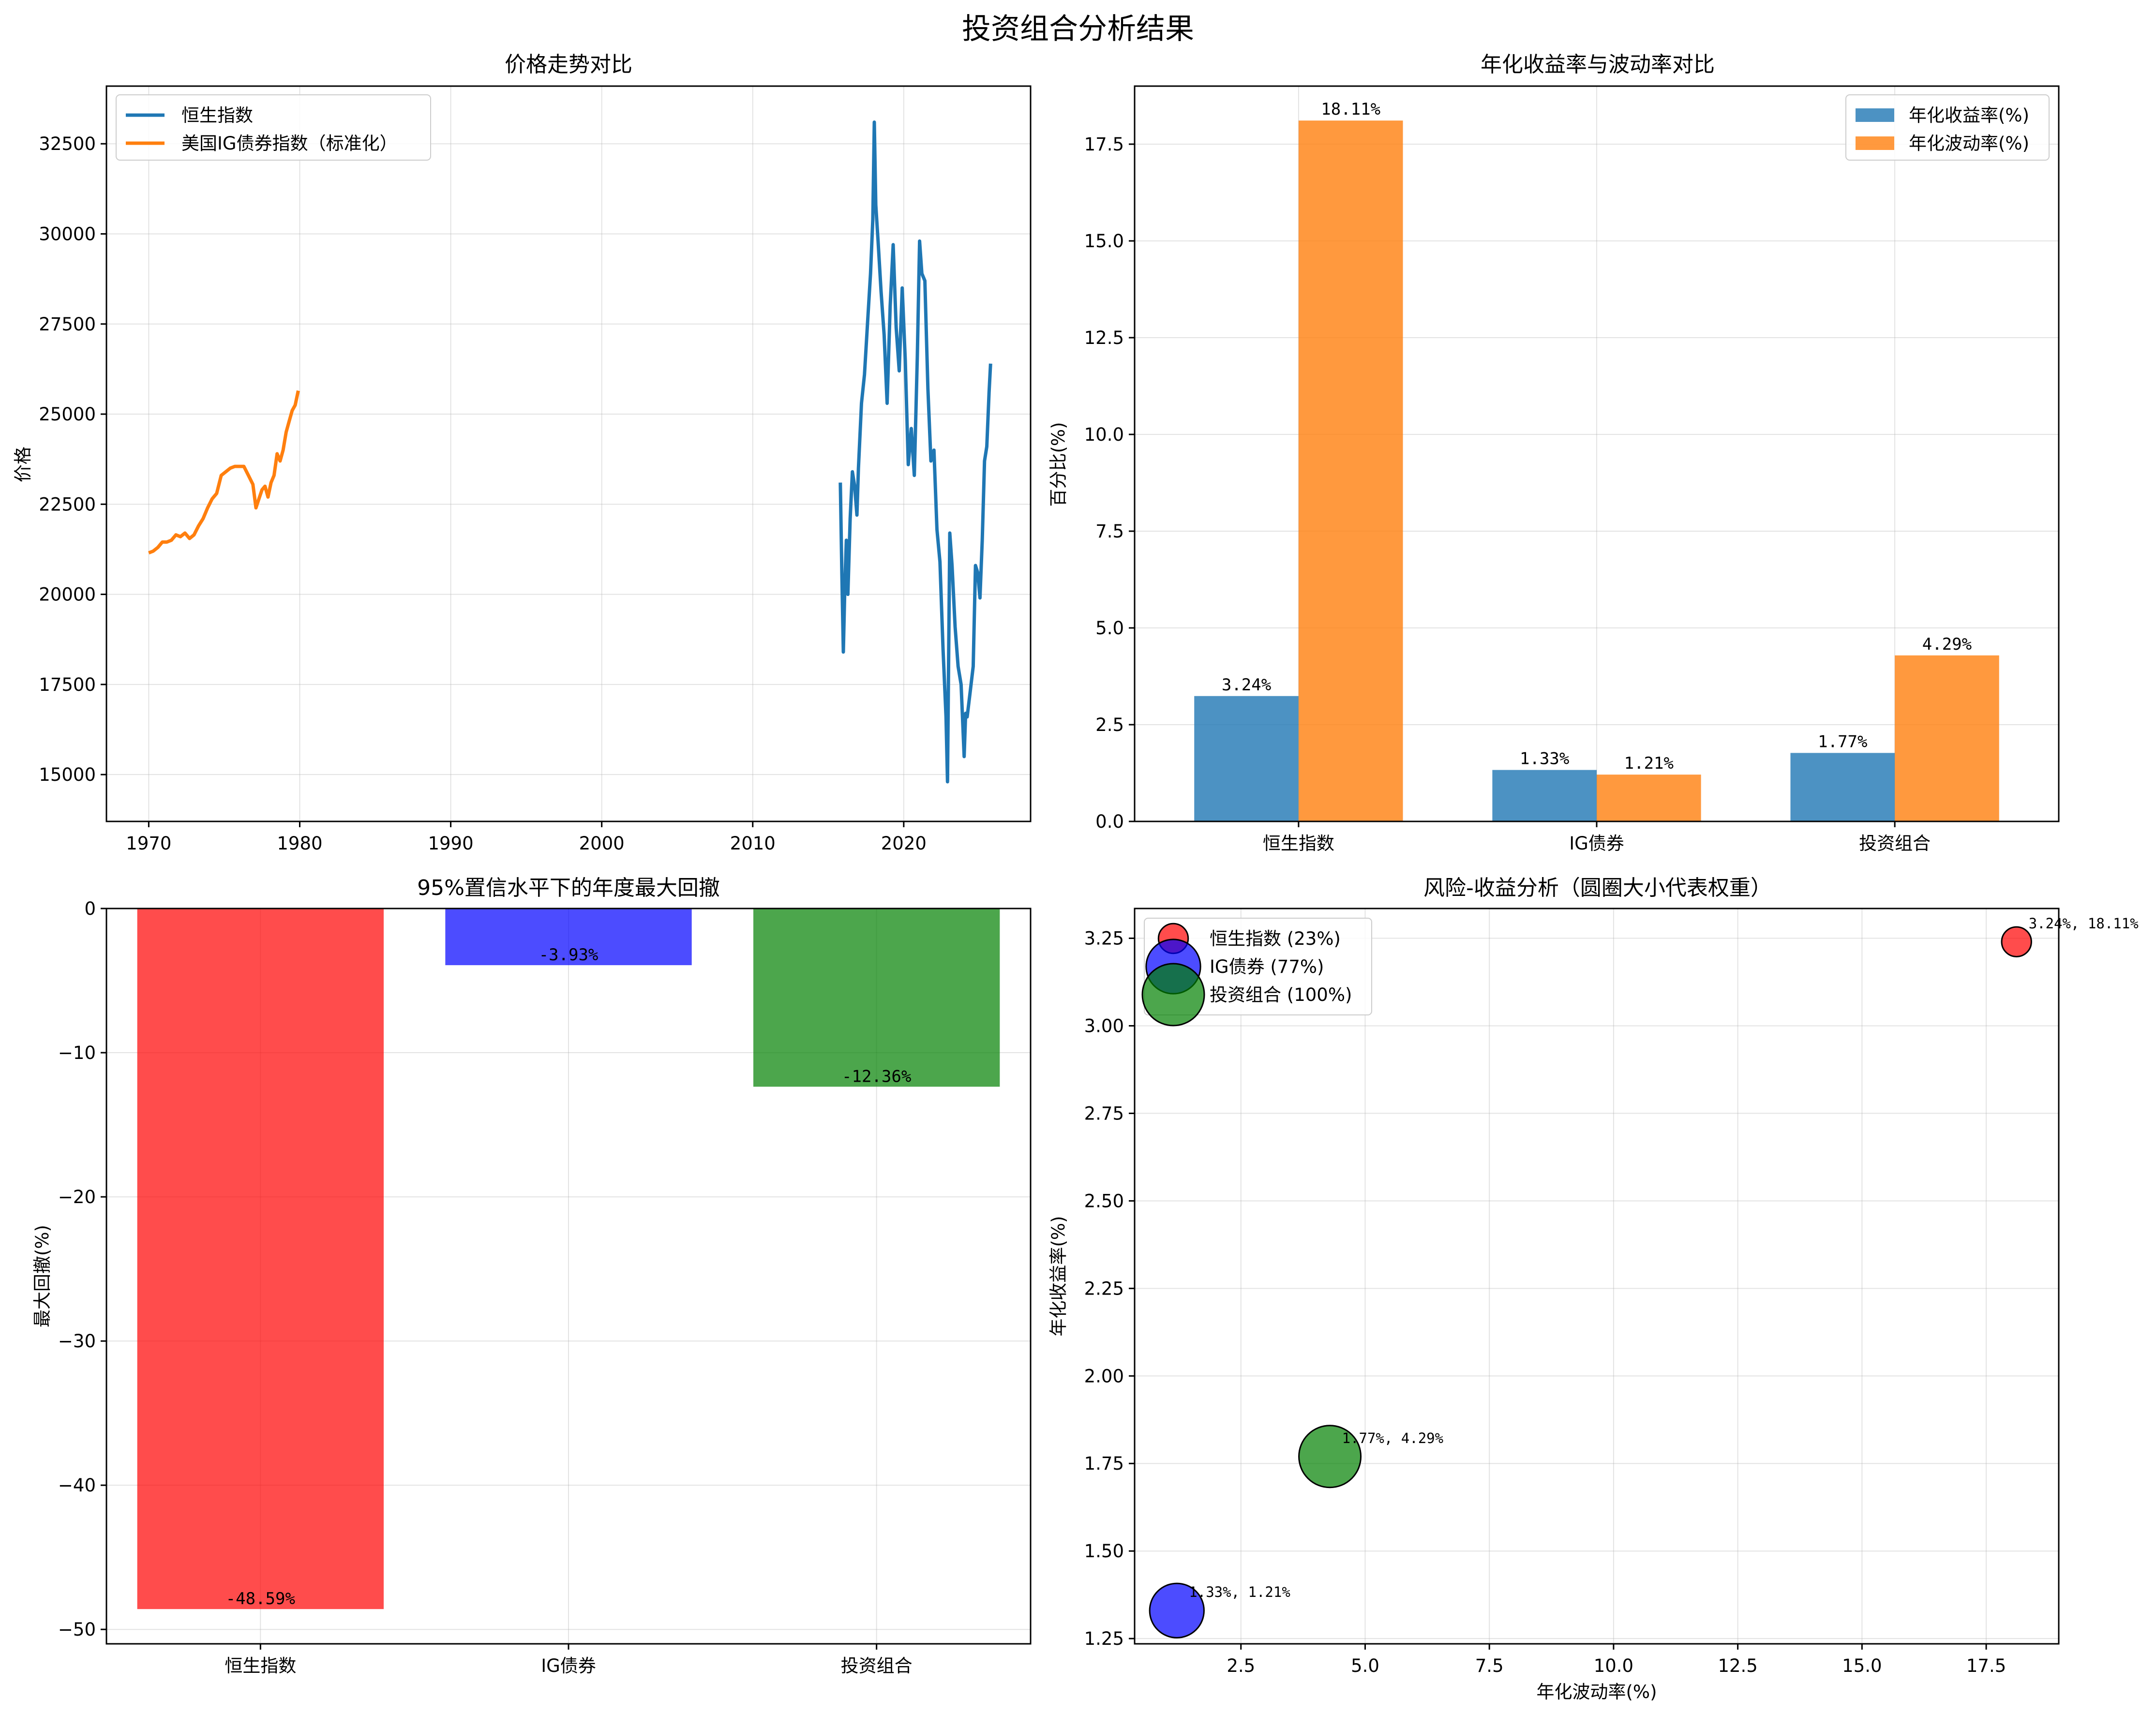 The height and width of the screenshot is (1713, 2156). I want to click on y-tick-label: −40, so click(77, 1486).